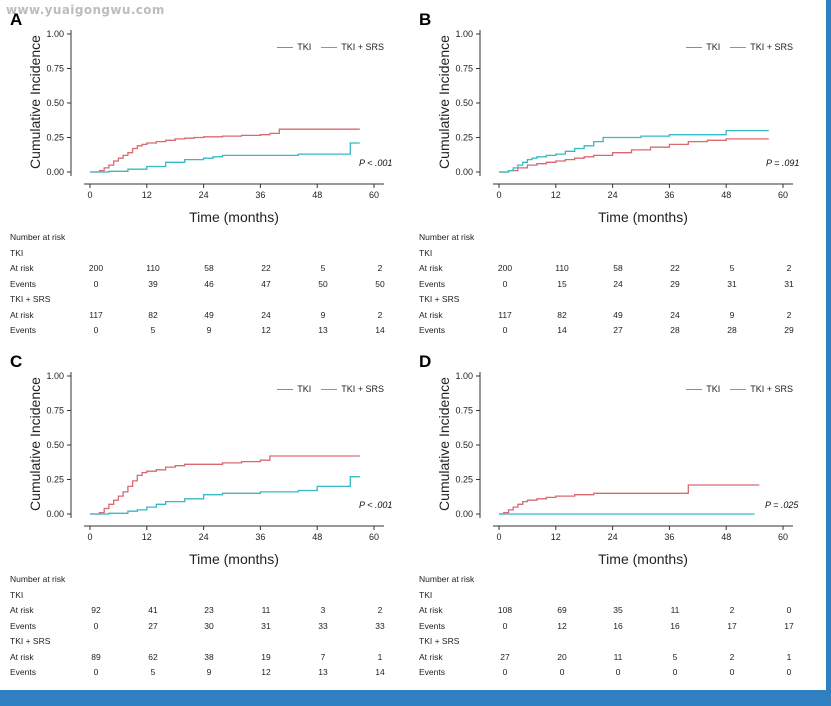 The width and height of the screenshot is (831, 706). I want to click on risk-table-title: Number at risk, so click(447, 579).